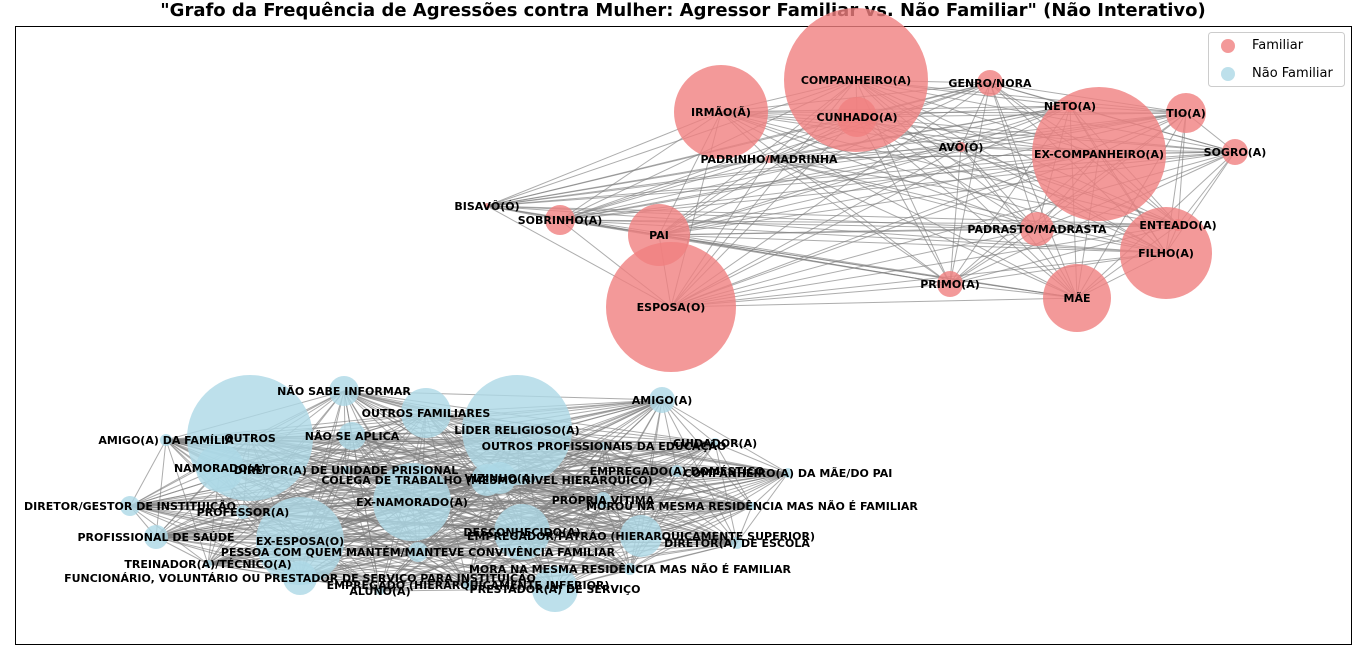 The height and width of the screenshot is (655, 1366). Describe the element at coordinates (715, 443) in the screenshot. I see `node-label: CUIDADOR(A)` at that location.